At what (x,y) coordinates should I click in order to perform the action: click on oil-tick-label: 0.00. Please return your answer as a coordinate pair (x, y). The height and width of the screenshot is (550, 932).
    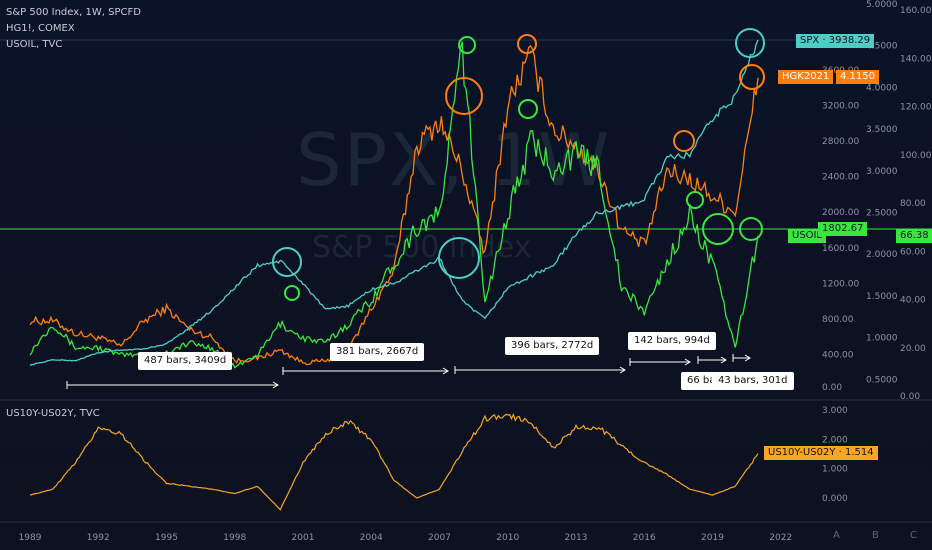
    Looking at the image, I should click on (910, 397).